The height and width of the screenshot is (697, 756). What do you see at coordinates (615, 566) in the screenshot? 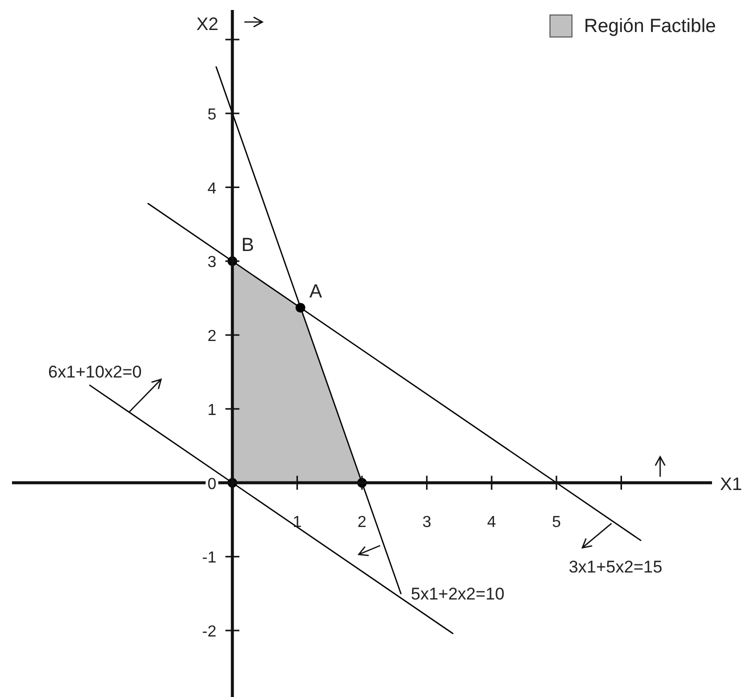
I see `annotation: 3x1+5x2=15` at bounding box center [615, 566].